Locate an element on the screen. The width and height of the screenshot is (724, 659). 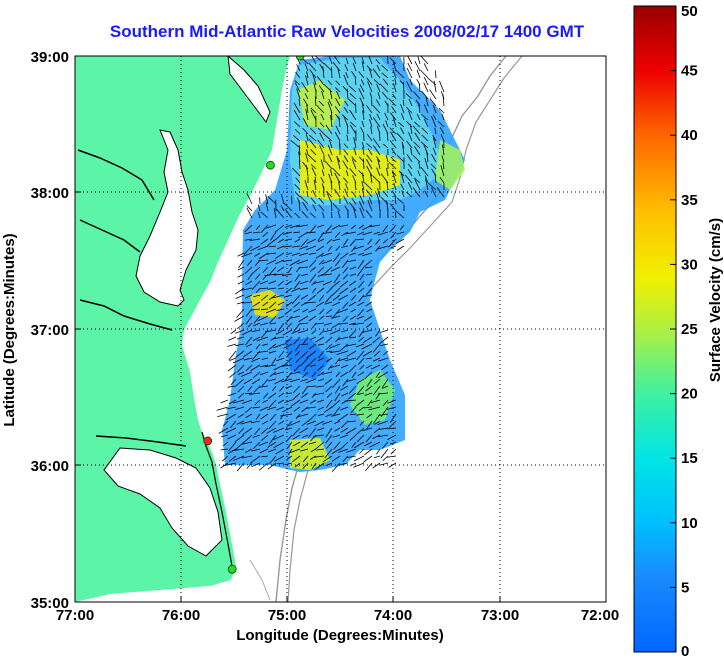
y-axis-label: Latitude (Degrees:Minutes) is located at coordinates (9, 329).